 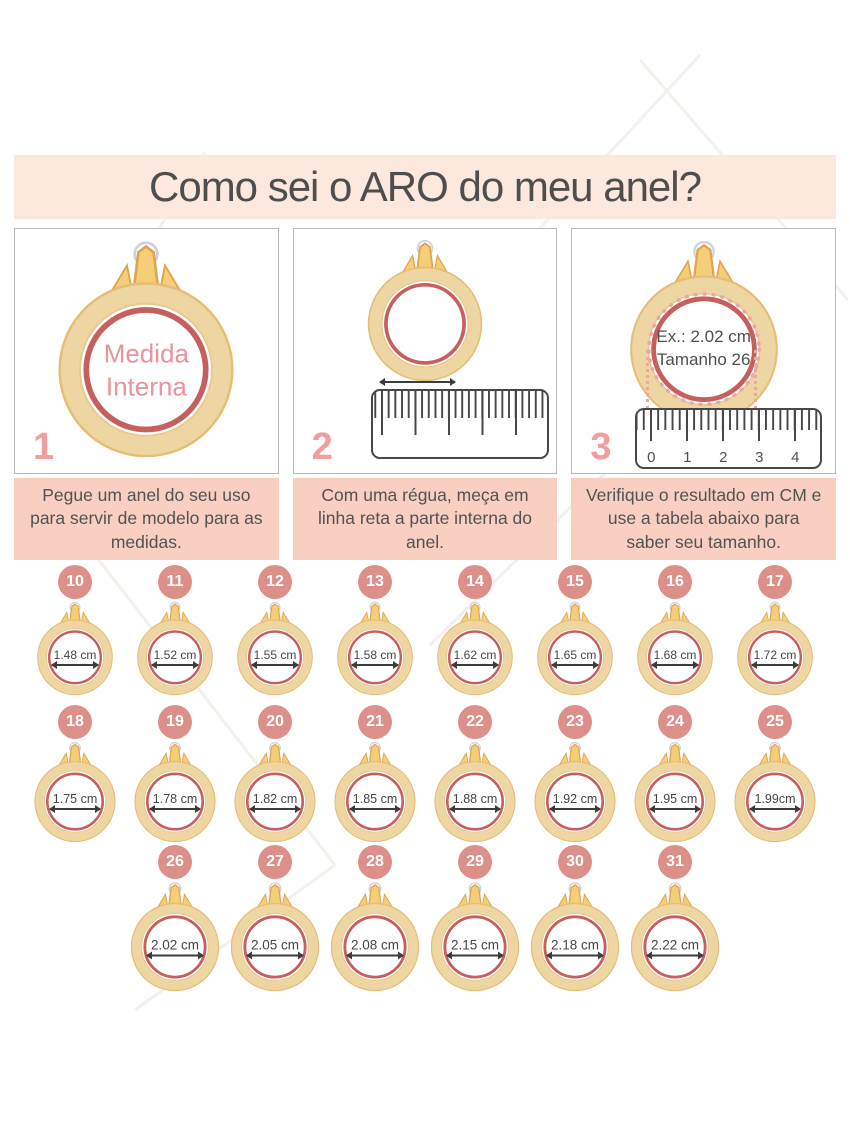 I want to click on ruler-illustration, so click(x=459, y=418).